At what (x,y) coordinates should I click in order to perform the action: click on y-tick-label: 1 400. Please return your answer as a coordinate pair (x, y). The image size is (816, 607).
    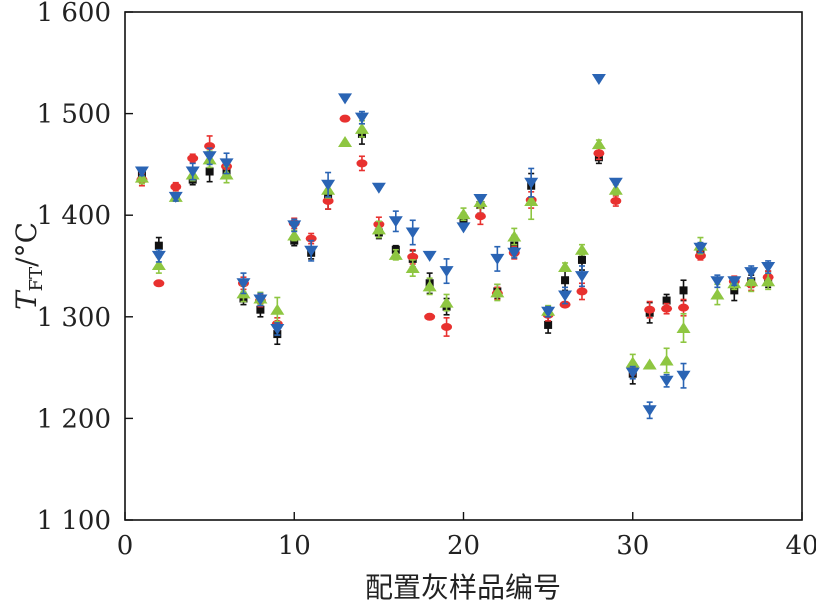
    Looking at the image, I should click on (74, 216).